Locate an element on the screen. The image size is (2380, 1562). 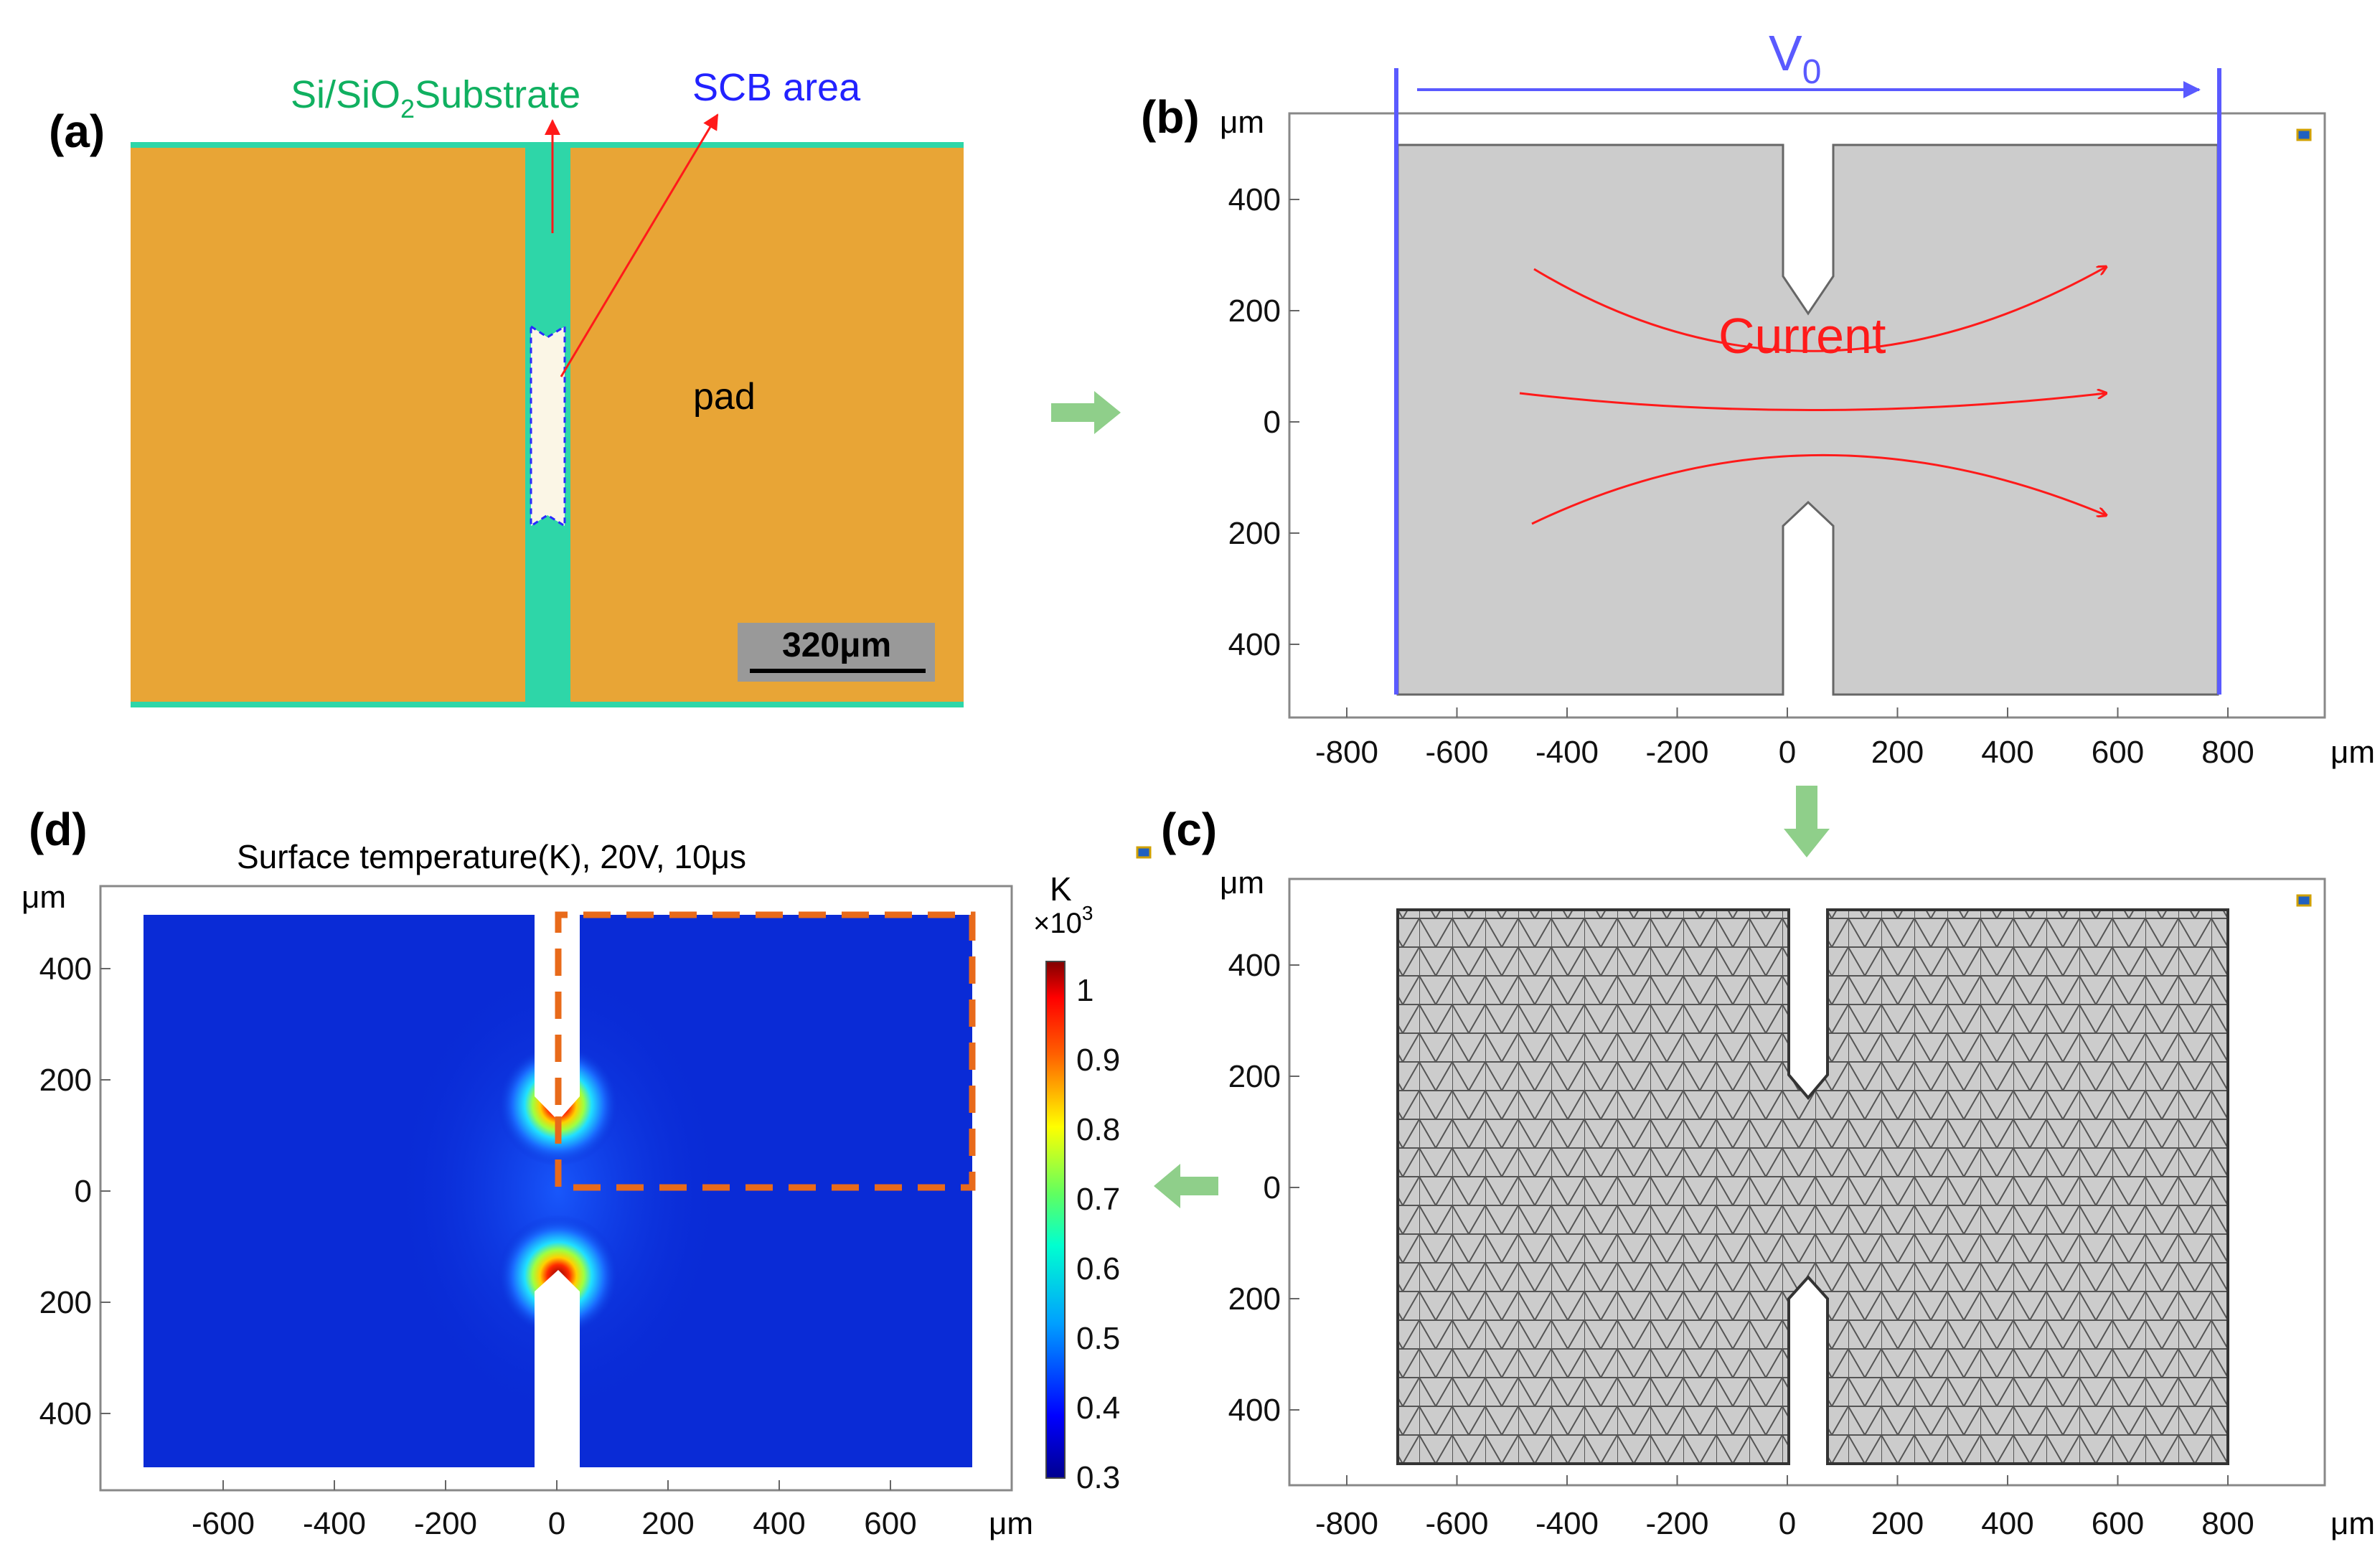
scb-pointer is located at coordinates (639, 245).